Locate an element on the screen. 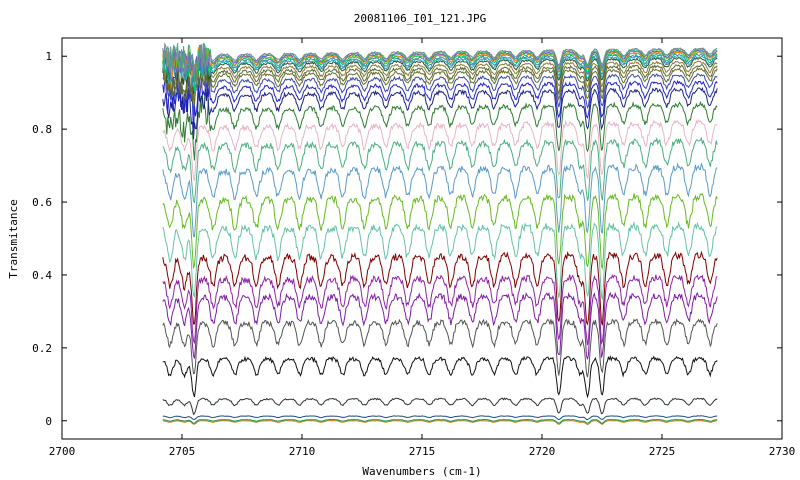 This screenshot has height=480, width=800. y-tick-label: 0.4 is located at coordinates (42, 275).